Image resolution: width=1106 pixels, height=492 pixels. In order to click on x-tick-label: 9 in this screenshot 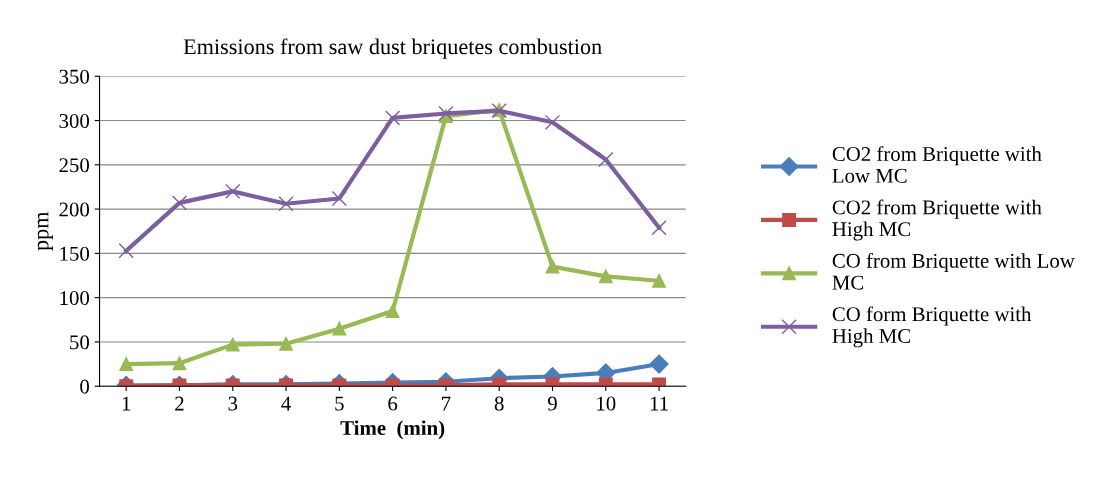, I will do `click(552, 403)`.